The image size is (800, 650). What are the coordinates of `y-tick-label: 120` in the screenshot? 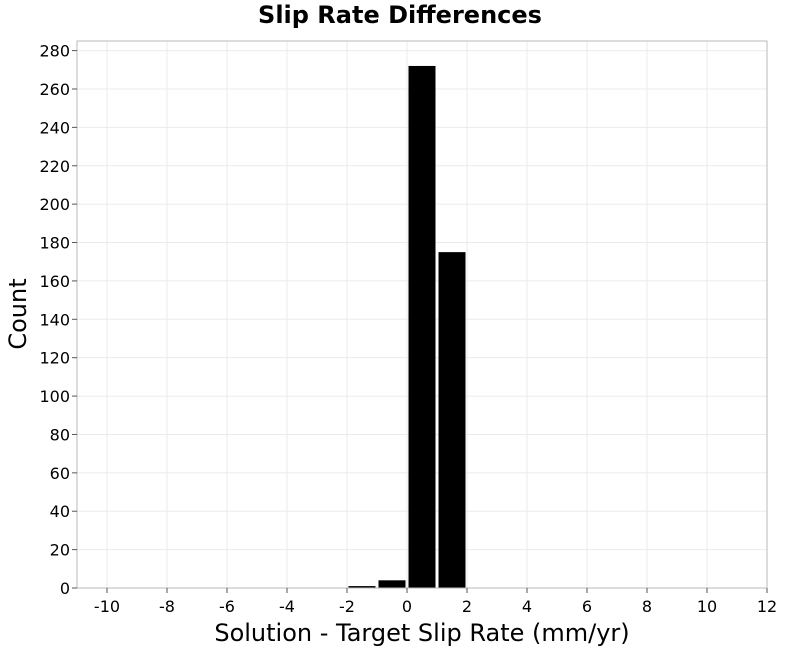 It's located at (54, 358).